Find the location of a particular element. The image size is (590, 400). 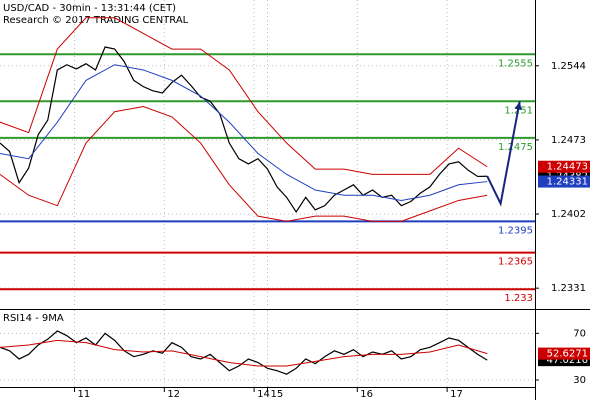

y-tick-label: 1.2544 is located at coordinates (568, 66).